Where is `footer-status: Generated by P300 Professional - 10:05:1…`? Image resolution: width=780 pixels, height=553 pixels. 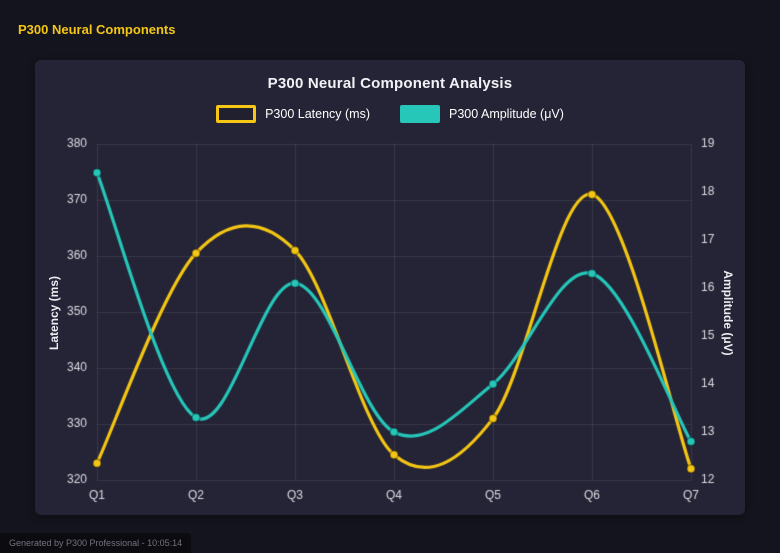 footer-status: Generated by P300 Professional - 10:05:1… is located at coordinates (96, 543).